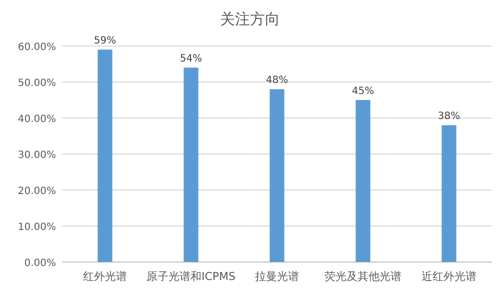  What do you see at coordinates (37, 227) in the screenshot?
I see `y-tick-label: 10.00%` at bounding box center [37, 227].